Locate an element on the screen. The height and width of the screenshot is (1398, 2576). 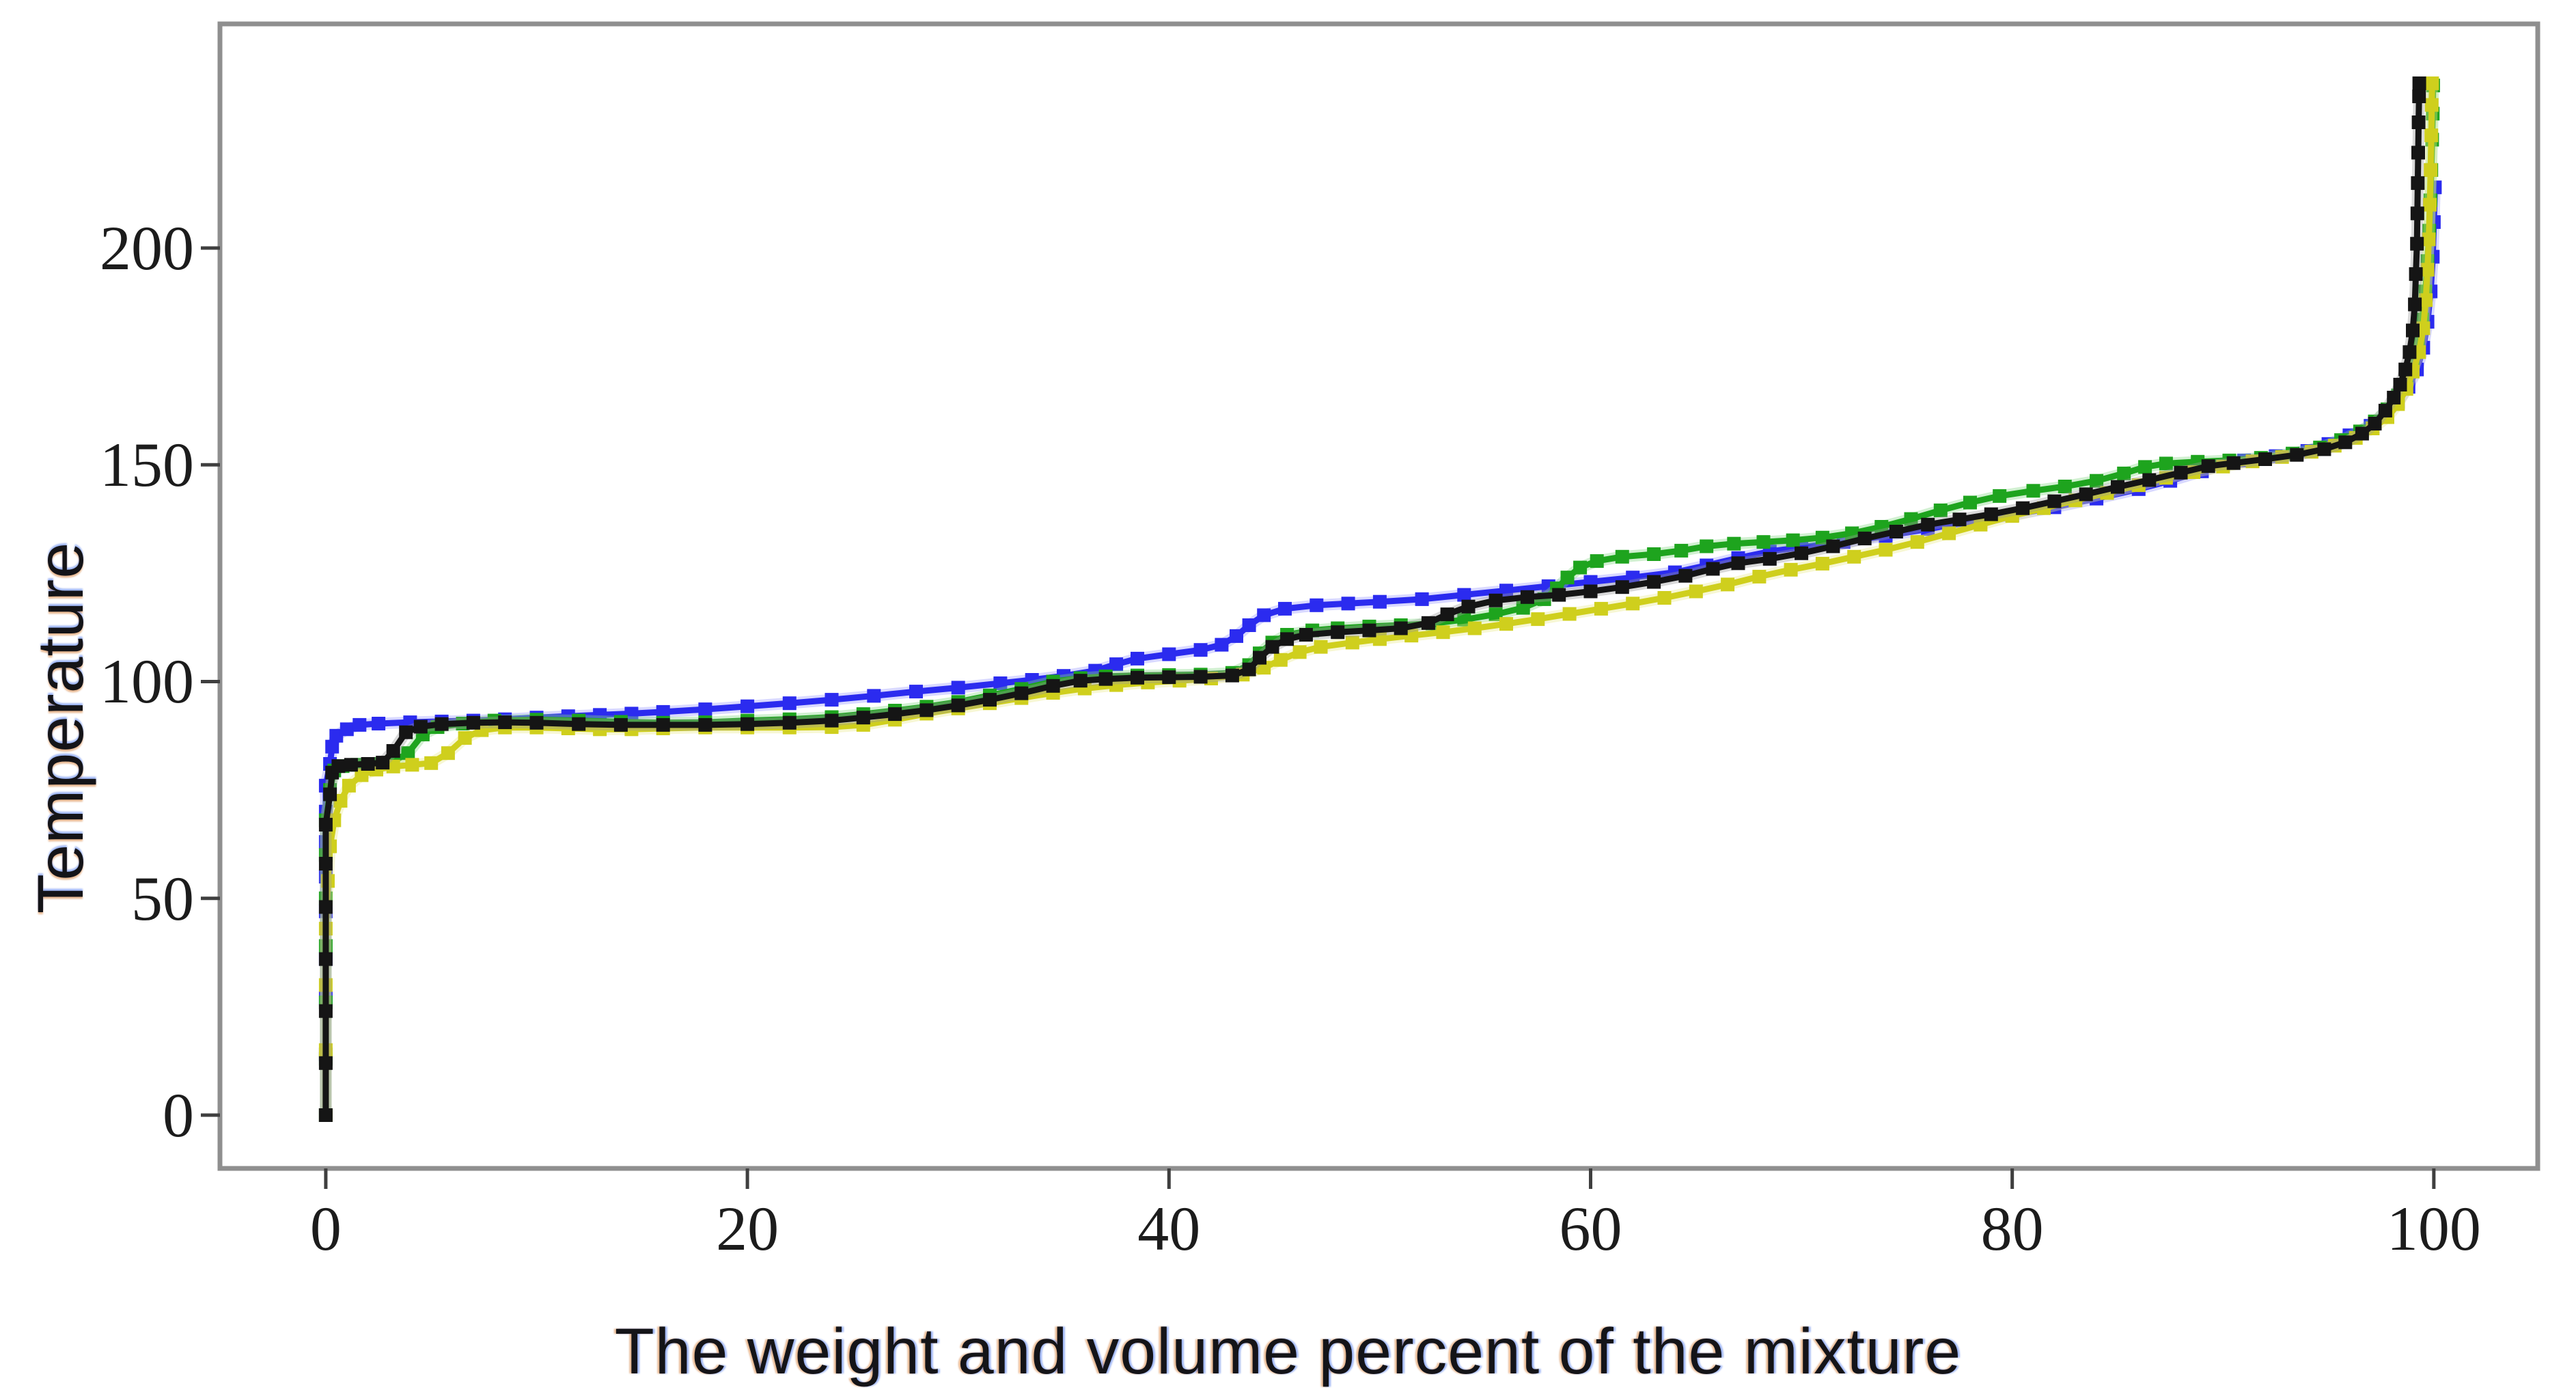
x-tick-label: 0 is located at coordinates (325, 1228).